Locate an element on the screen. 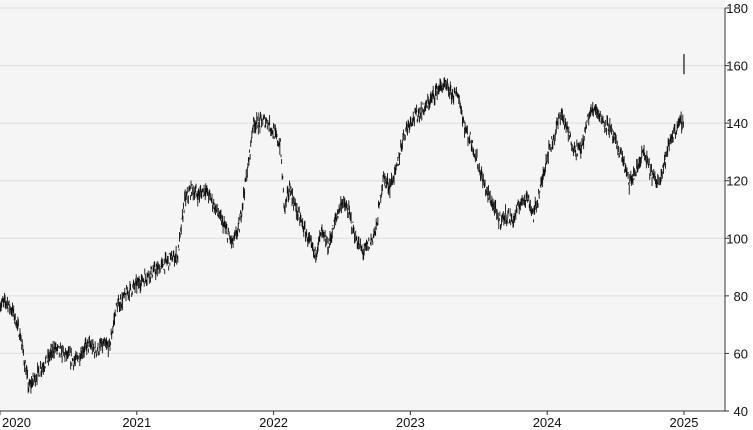 This screenshot has height=430, width=753. x-tick-label: 2025 is located at coordinates (684, 422).